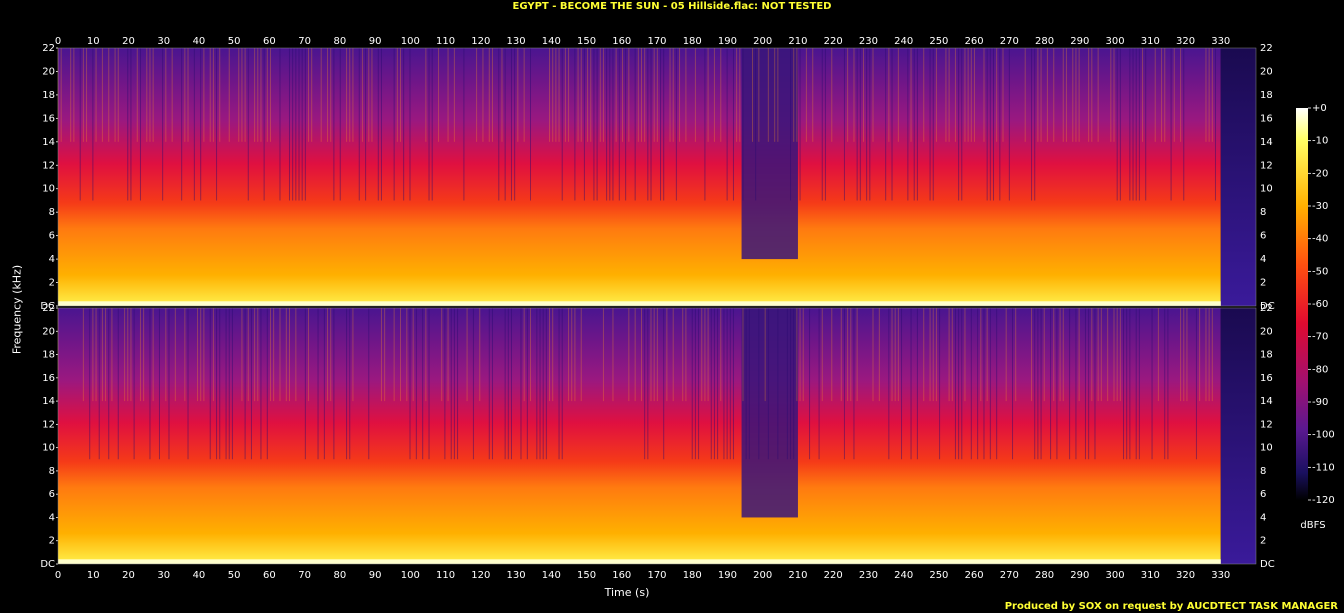 Image resolution: width=1344 pixels, height=613 pixels. Describe the element at coordinates (1044, 575) in the screenshot. I see `x-tick-label-bottom: 280` at that location.